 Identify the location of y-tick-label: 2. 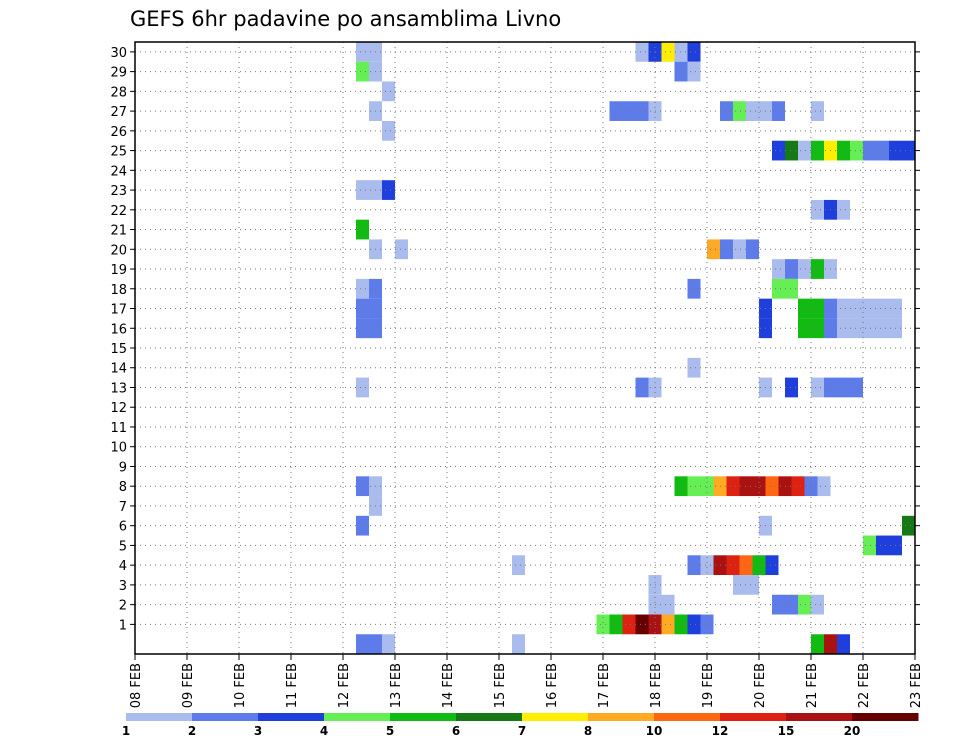
(123, 606).